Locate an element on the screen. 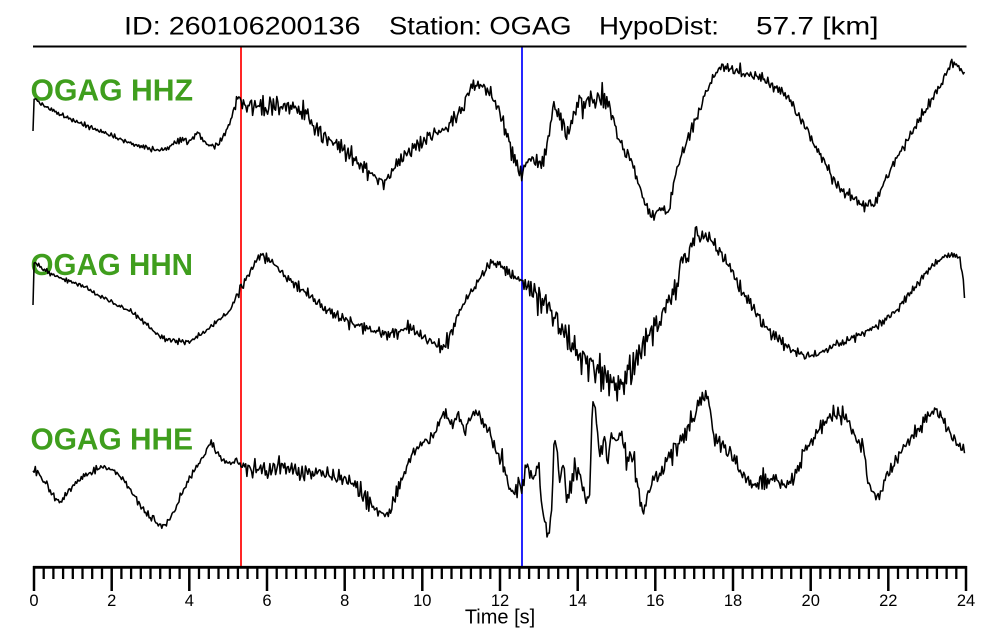 This screenshot has height=640, width=1000. svg-text: 2 is located at coordinates (111, 601).